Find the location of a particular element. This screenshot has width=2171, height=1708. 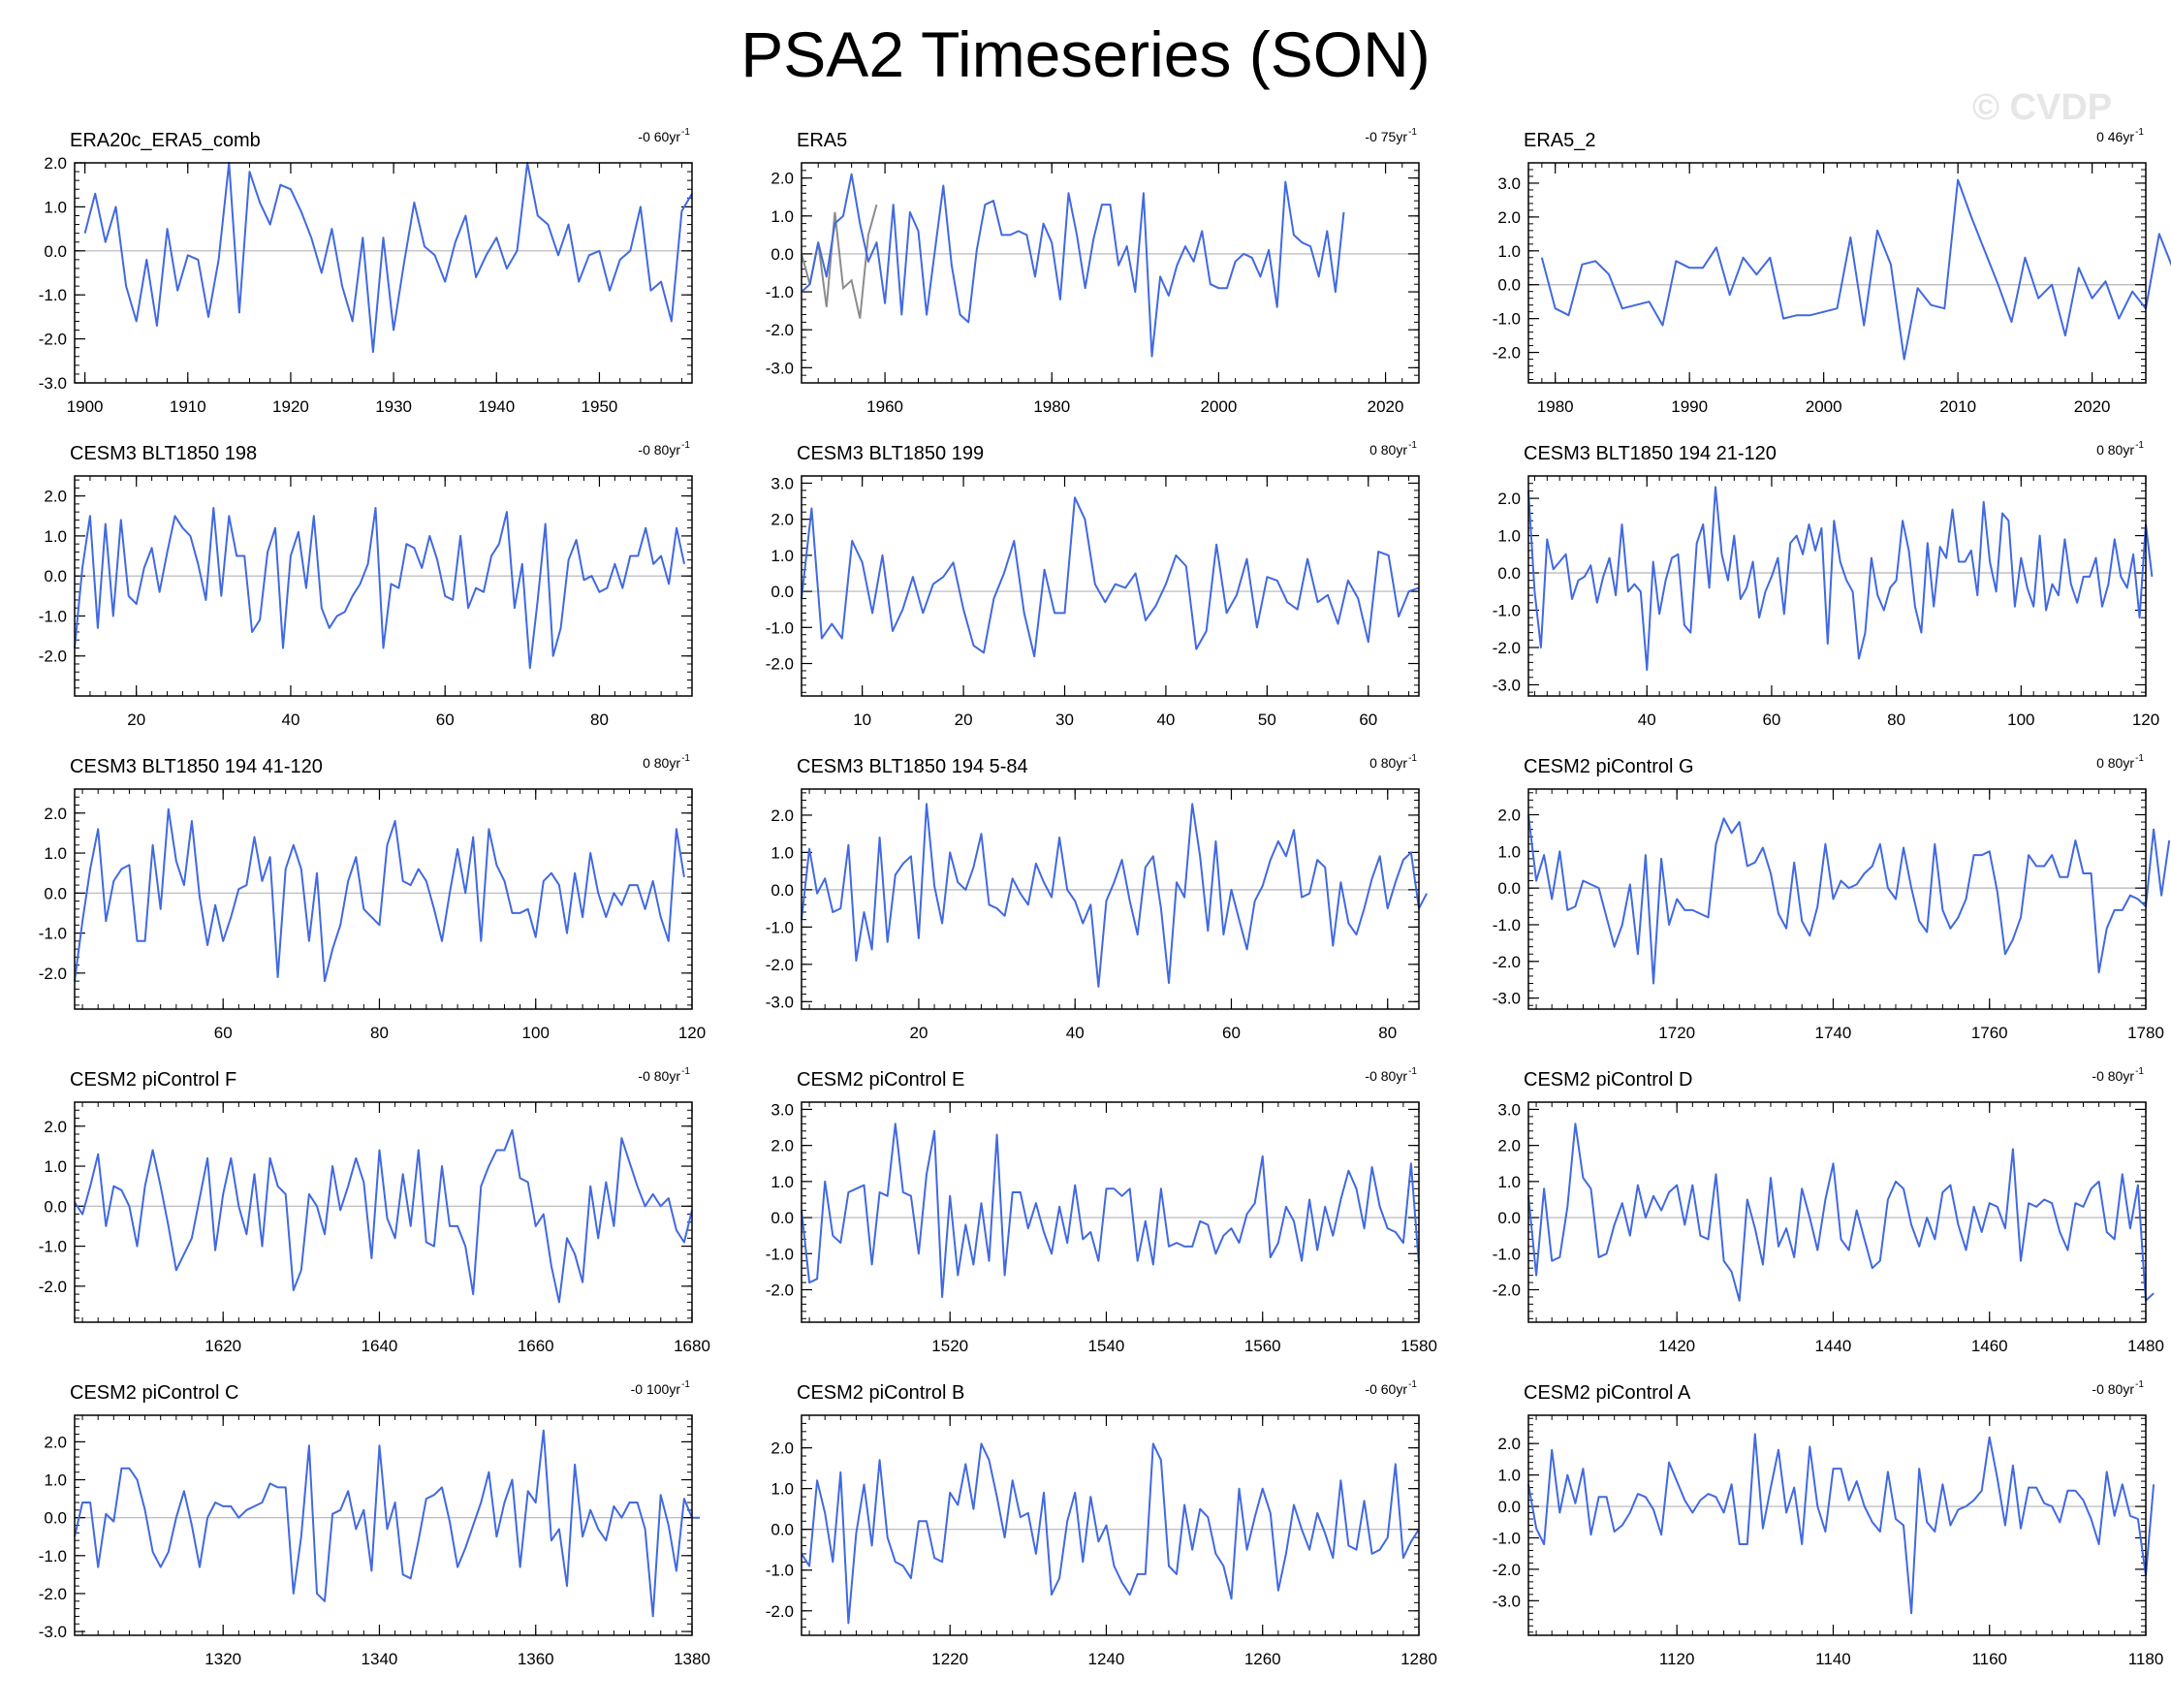

panel-title: ERA5_2 is located at coordinates (1560, 140).